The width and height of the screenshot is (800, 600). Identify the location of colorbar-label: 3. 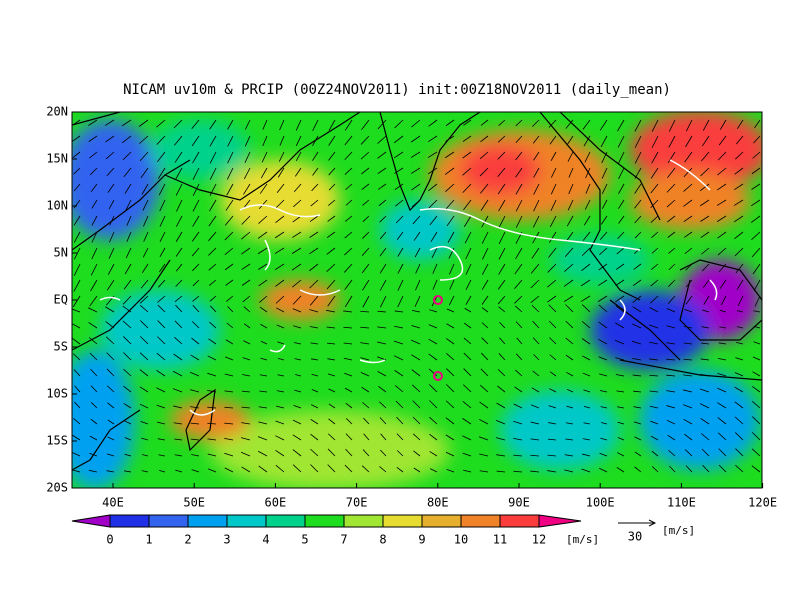
(226, 540).